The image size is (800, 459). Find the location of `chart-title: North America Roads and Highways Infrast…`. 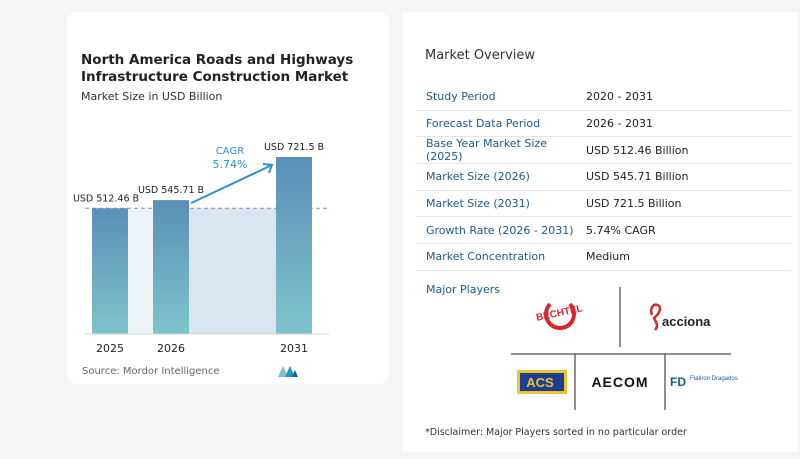

chart-title: North America Roads and Highways Infrast… is located at coordinates (217, 68).